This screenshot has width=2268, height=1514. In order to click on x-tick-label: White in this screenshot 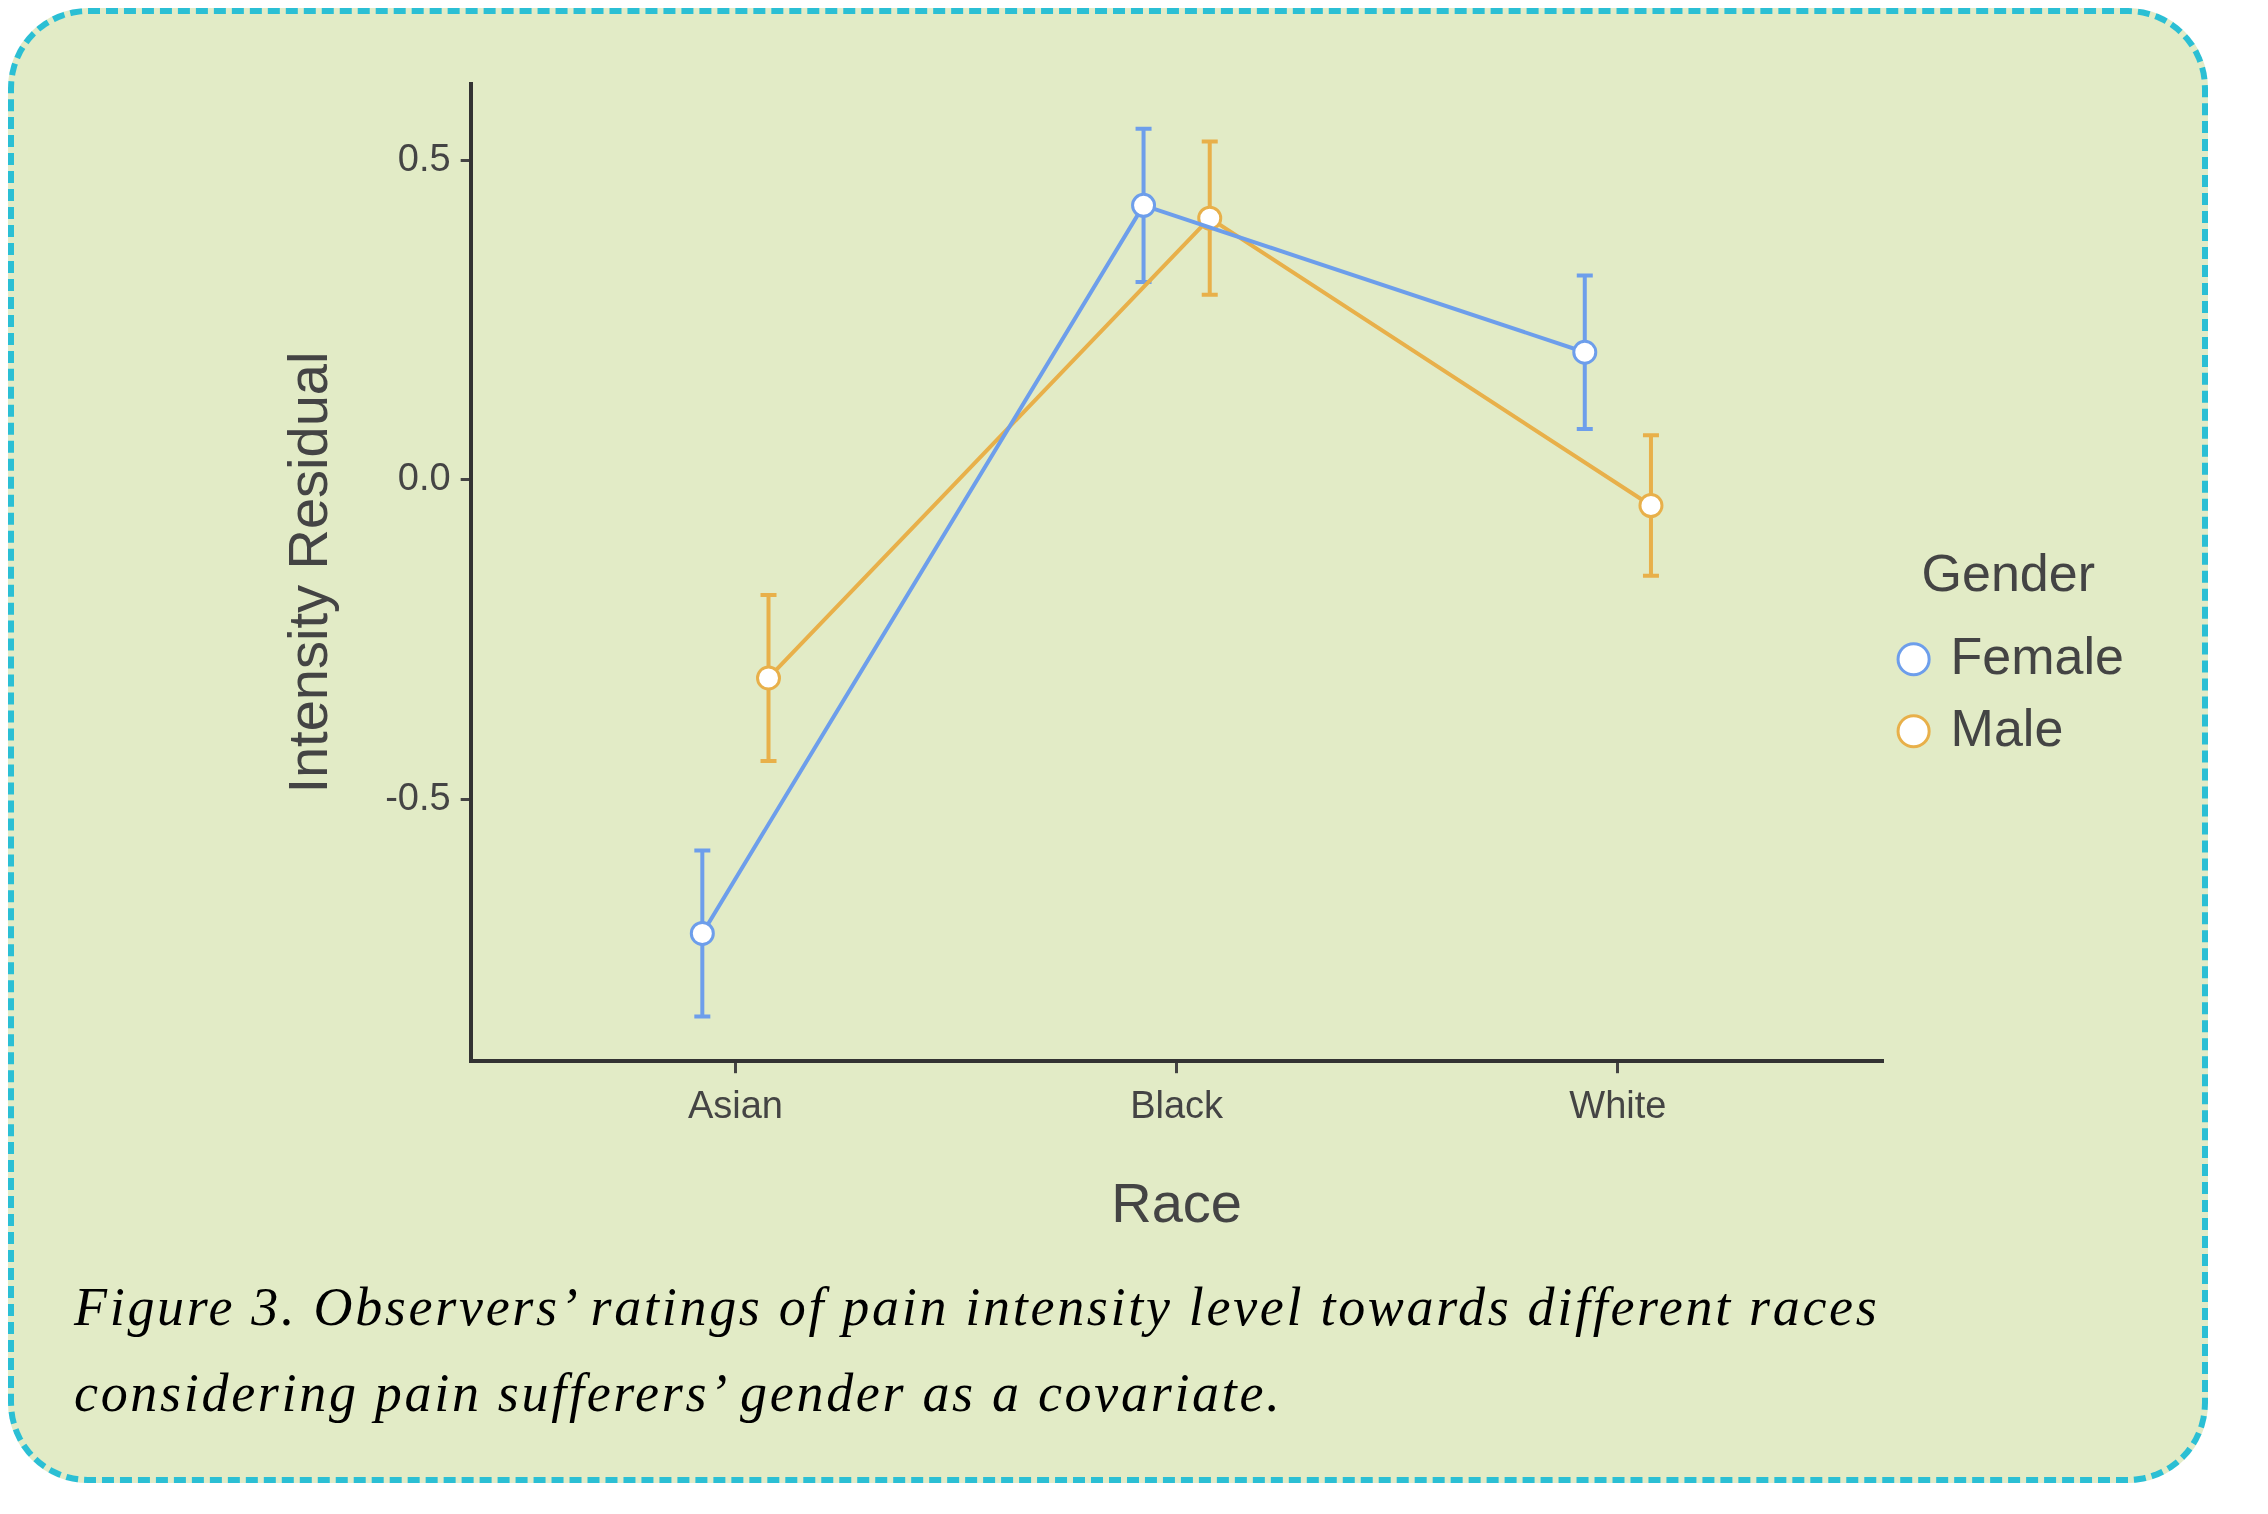, I will do `click(1618, 1105)`.